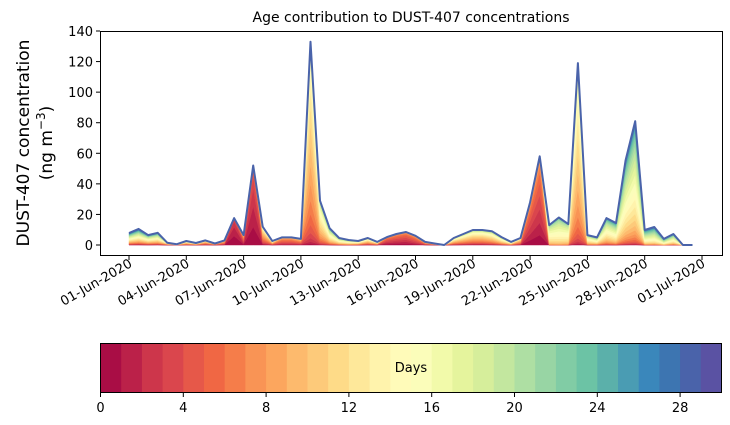 This screenshot has height=425, width=730. I want to click on y-axis-label-line2: (ng m−3), so click(45, 143).